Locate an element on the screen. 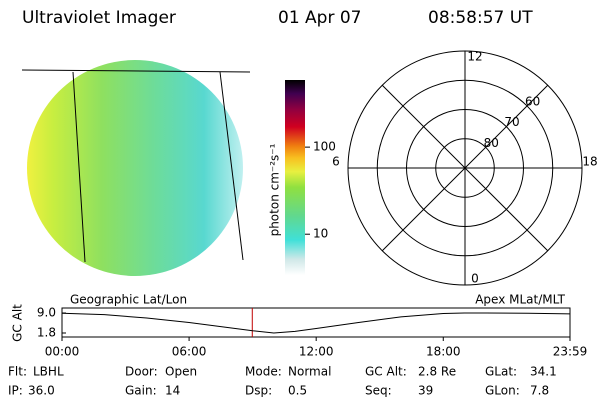  field-label: IP: is located at coordinates (15, 391).